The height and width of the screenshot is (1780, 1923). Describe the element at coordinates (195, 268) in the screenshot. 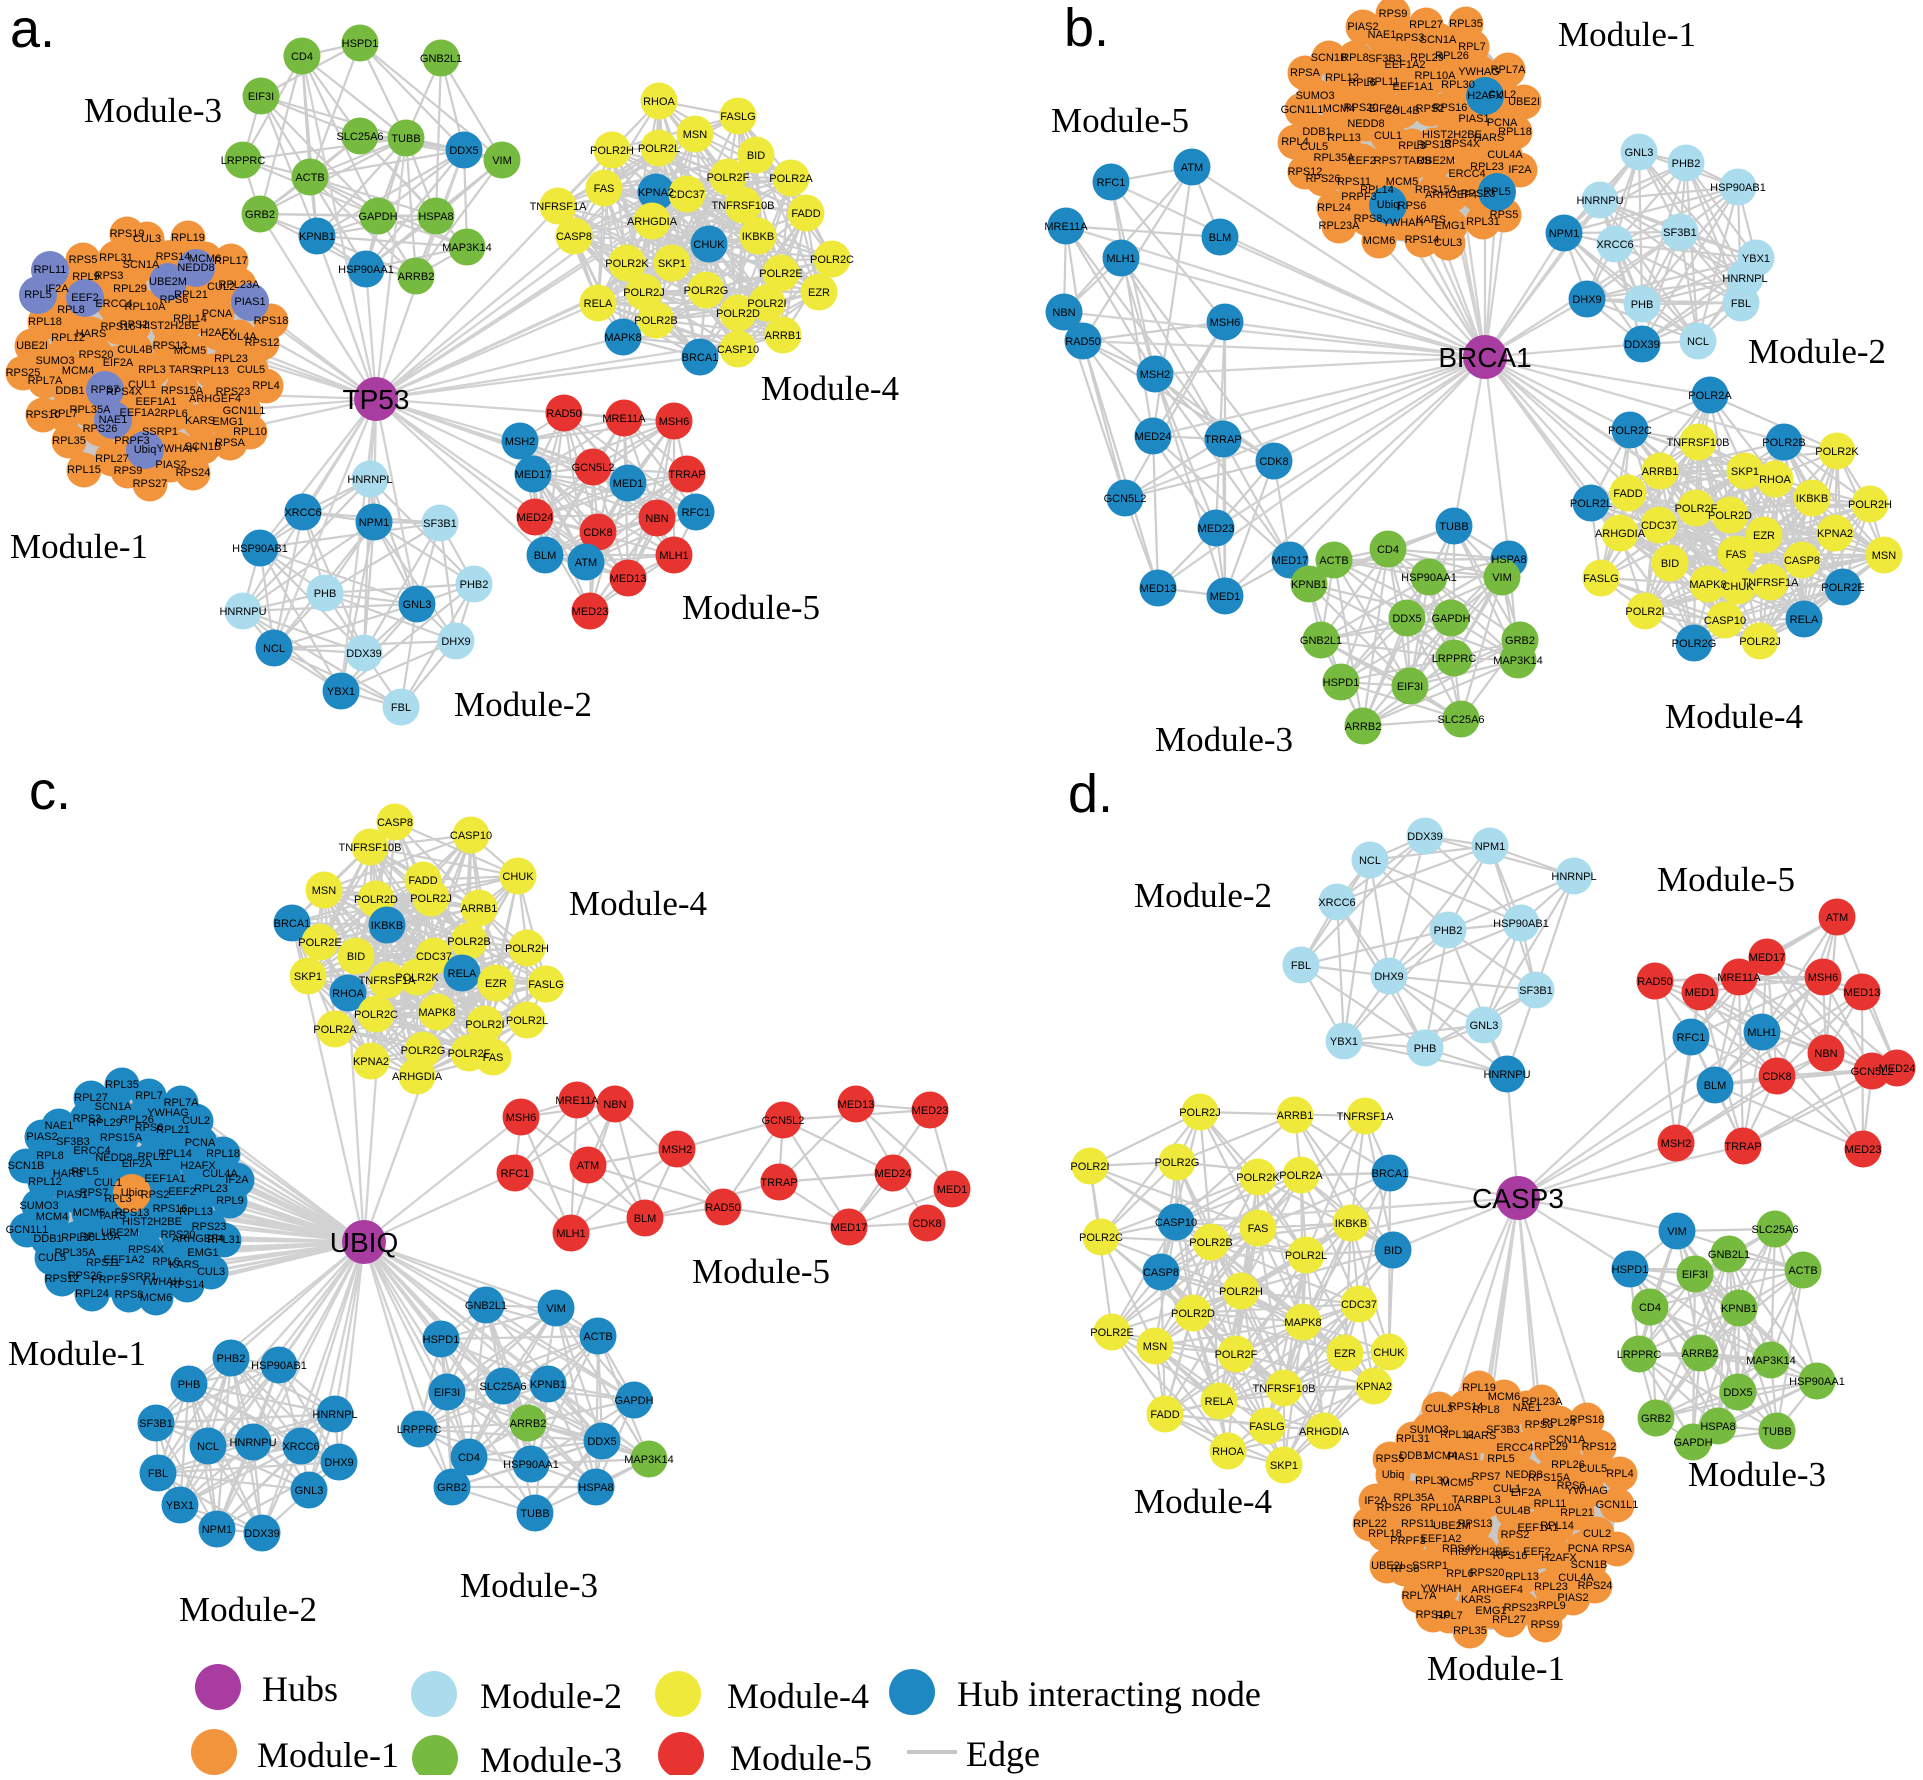

I see `svg-text: NEDD8` at that location.